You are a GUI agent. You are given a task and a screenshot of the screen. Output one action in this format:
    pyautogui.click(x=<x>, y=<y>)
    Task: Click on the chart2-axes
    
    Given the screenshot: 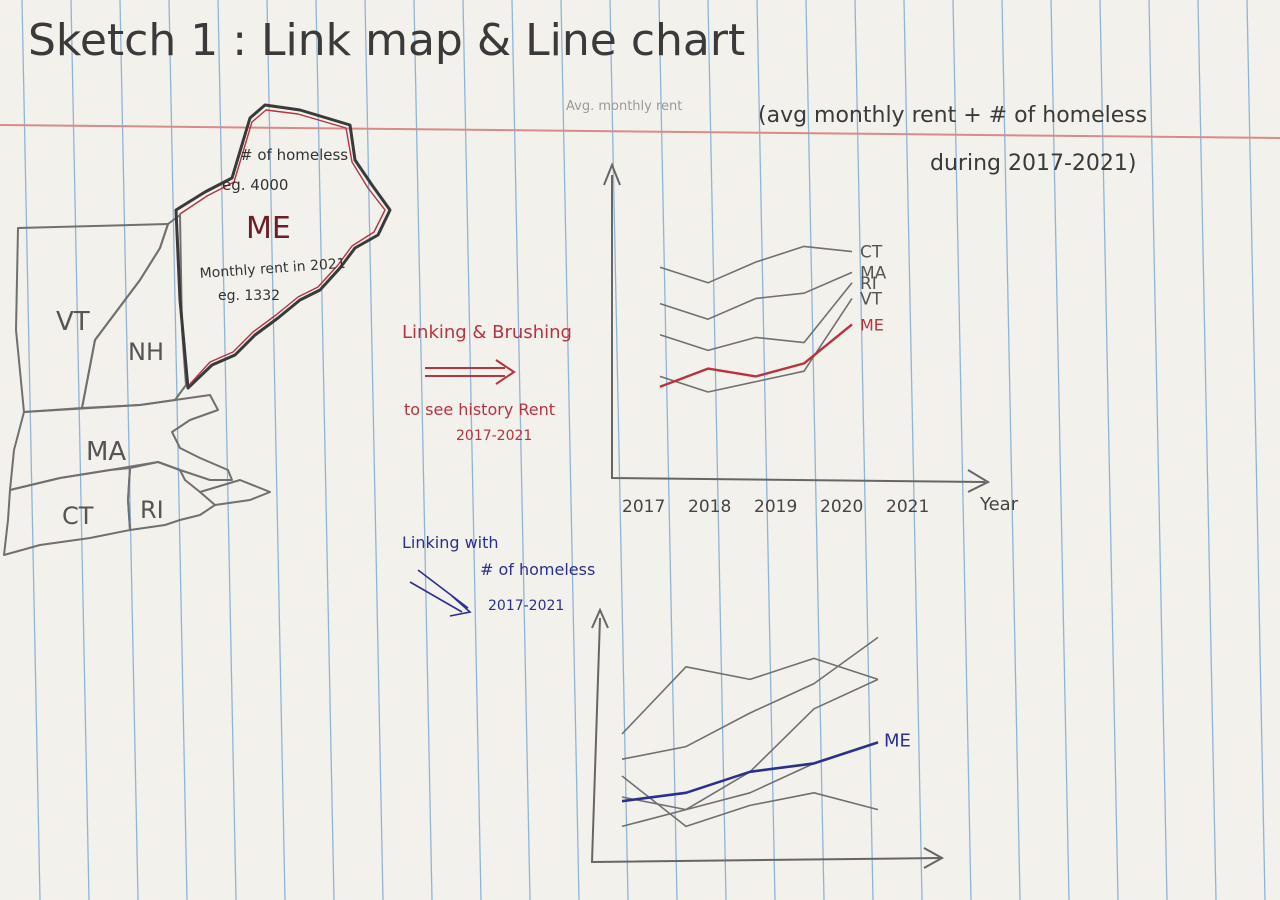 What is the action you would take?
    pyautogui.click(x=767, y=738)
    